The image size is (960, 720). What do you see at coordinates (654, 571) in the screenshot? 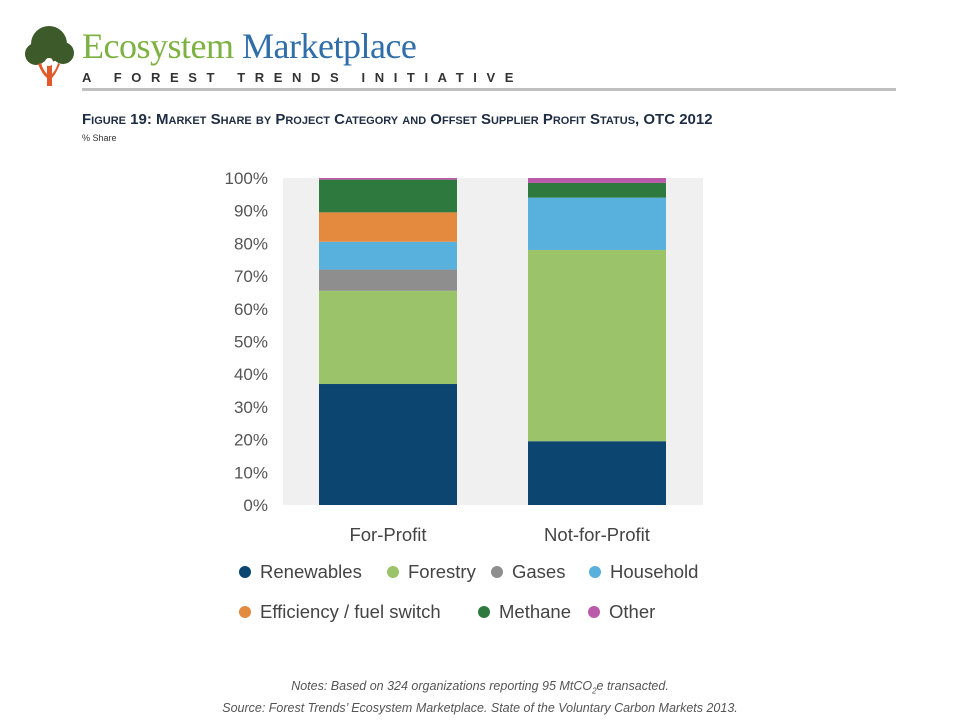
I see `legend-label: Household` at bounding box center [654, 571].